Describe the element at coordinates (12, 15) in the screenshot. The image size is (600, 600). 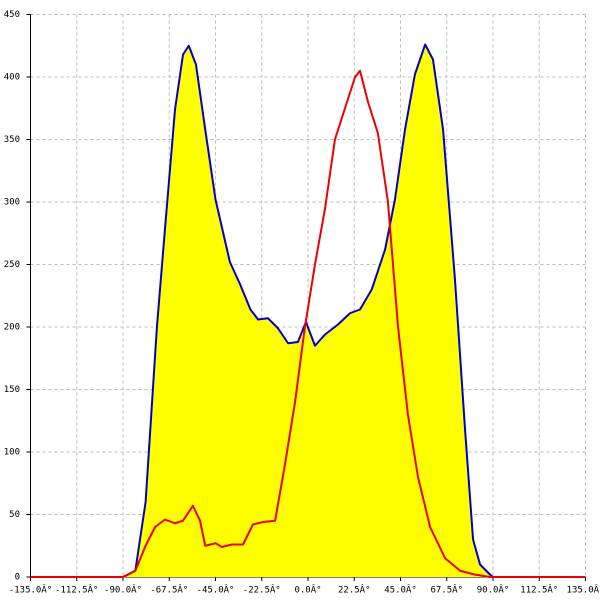
I see `y-tick-label: 450` at that location.